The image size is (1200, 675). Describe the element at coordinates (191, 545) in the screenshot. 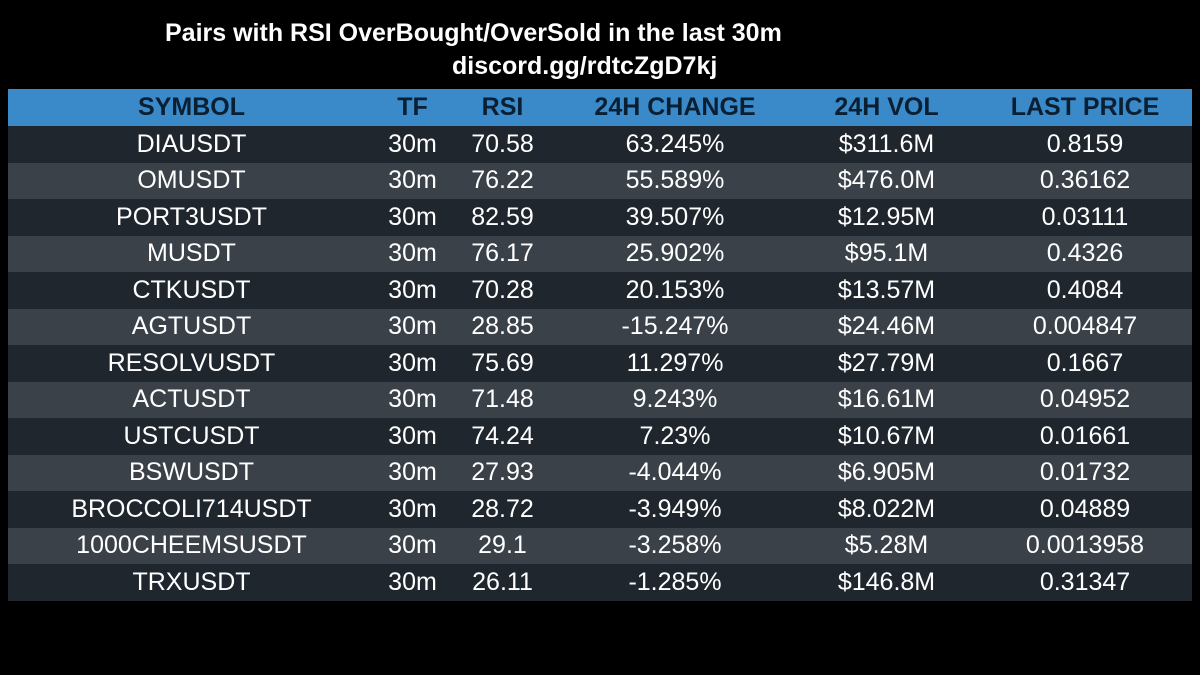

I see `cell-symbol: 1000CHEEMSUSDT` at that location.